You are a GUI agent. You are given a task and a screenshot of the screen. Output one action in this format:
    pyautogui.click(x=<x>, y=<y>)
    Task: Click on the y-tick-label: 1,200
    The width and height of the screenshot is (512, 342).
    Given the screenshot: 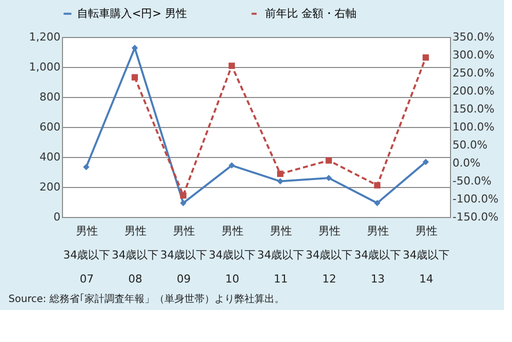 What is the action you would take?
    pyautogui.click(x=44, y=37)
    